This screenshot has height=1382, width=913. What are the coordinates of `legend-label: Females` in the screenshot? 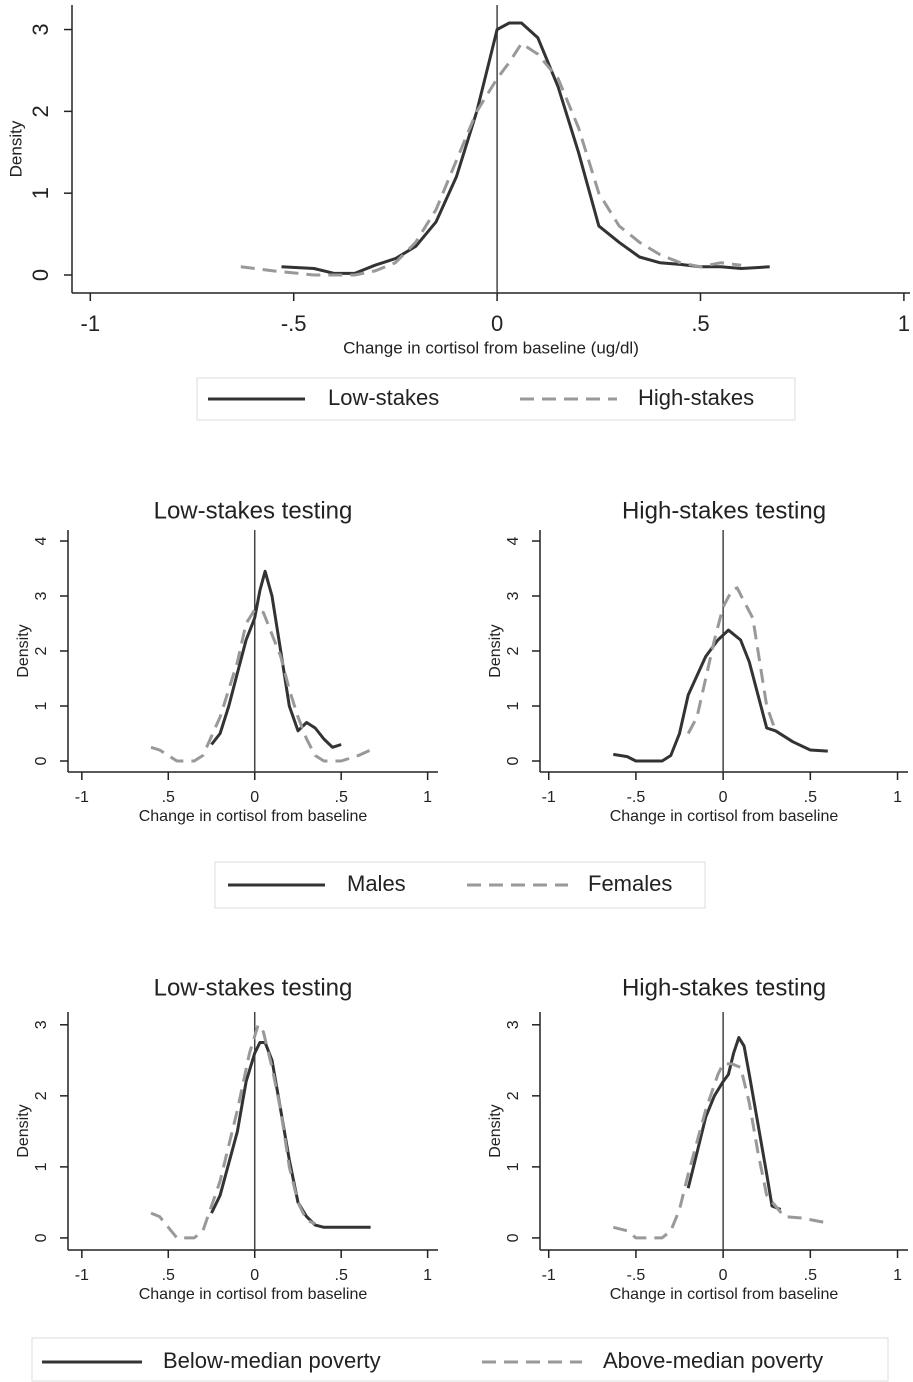 It's located at (630, 883).